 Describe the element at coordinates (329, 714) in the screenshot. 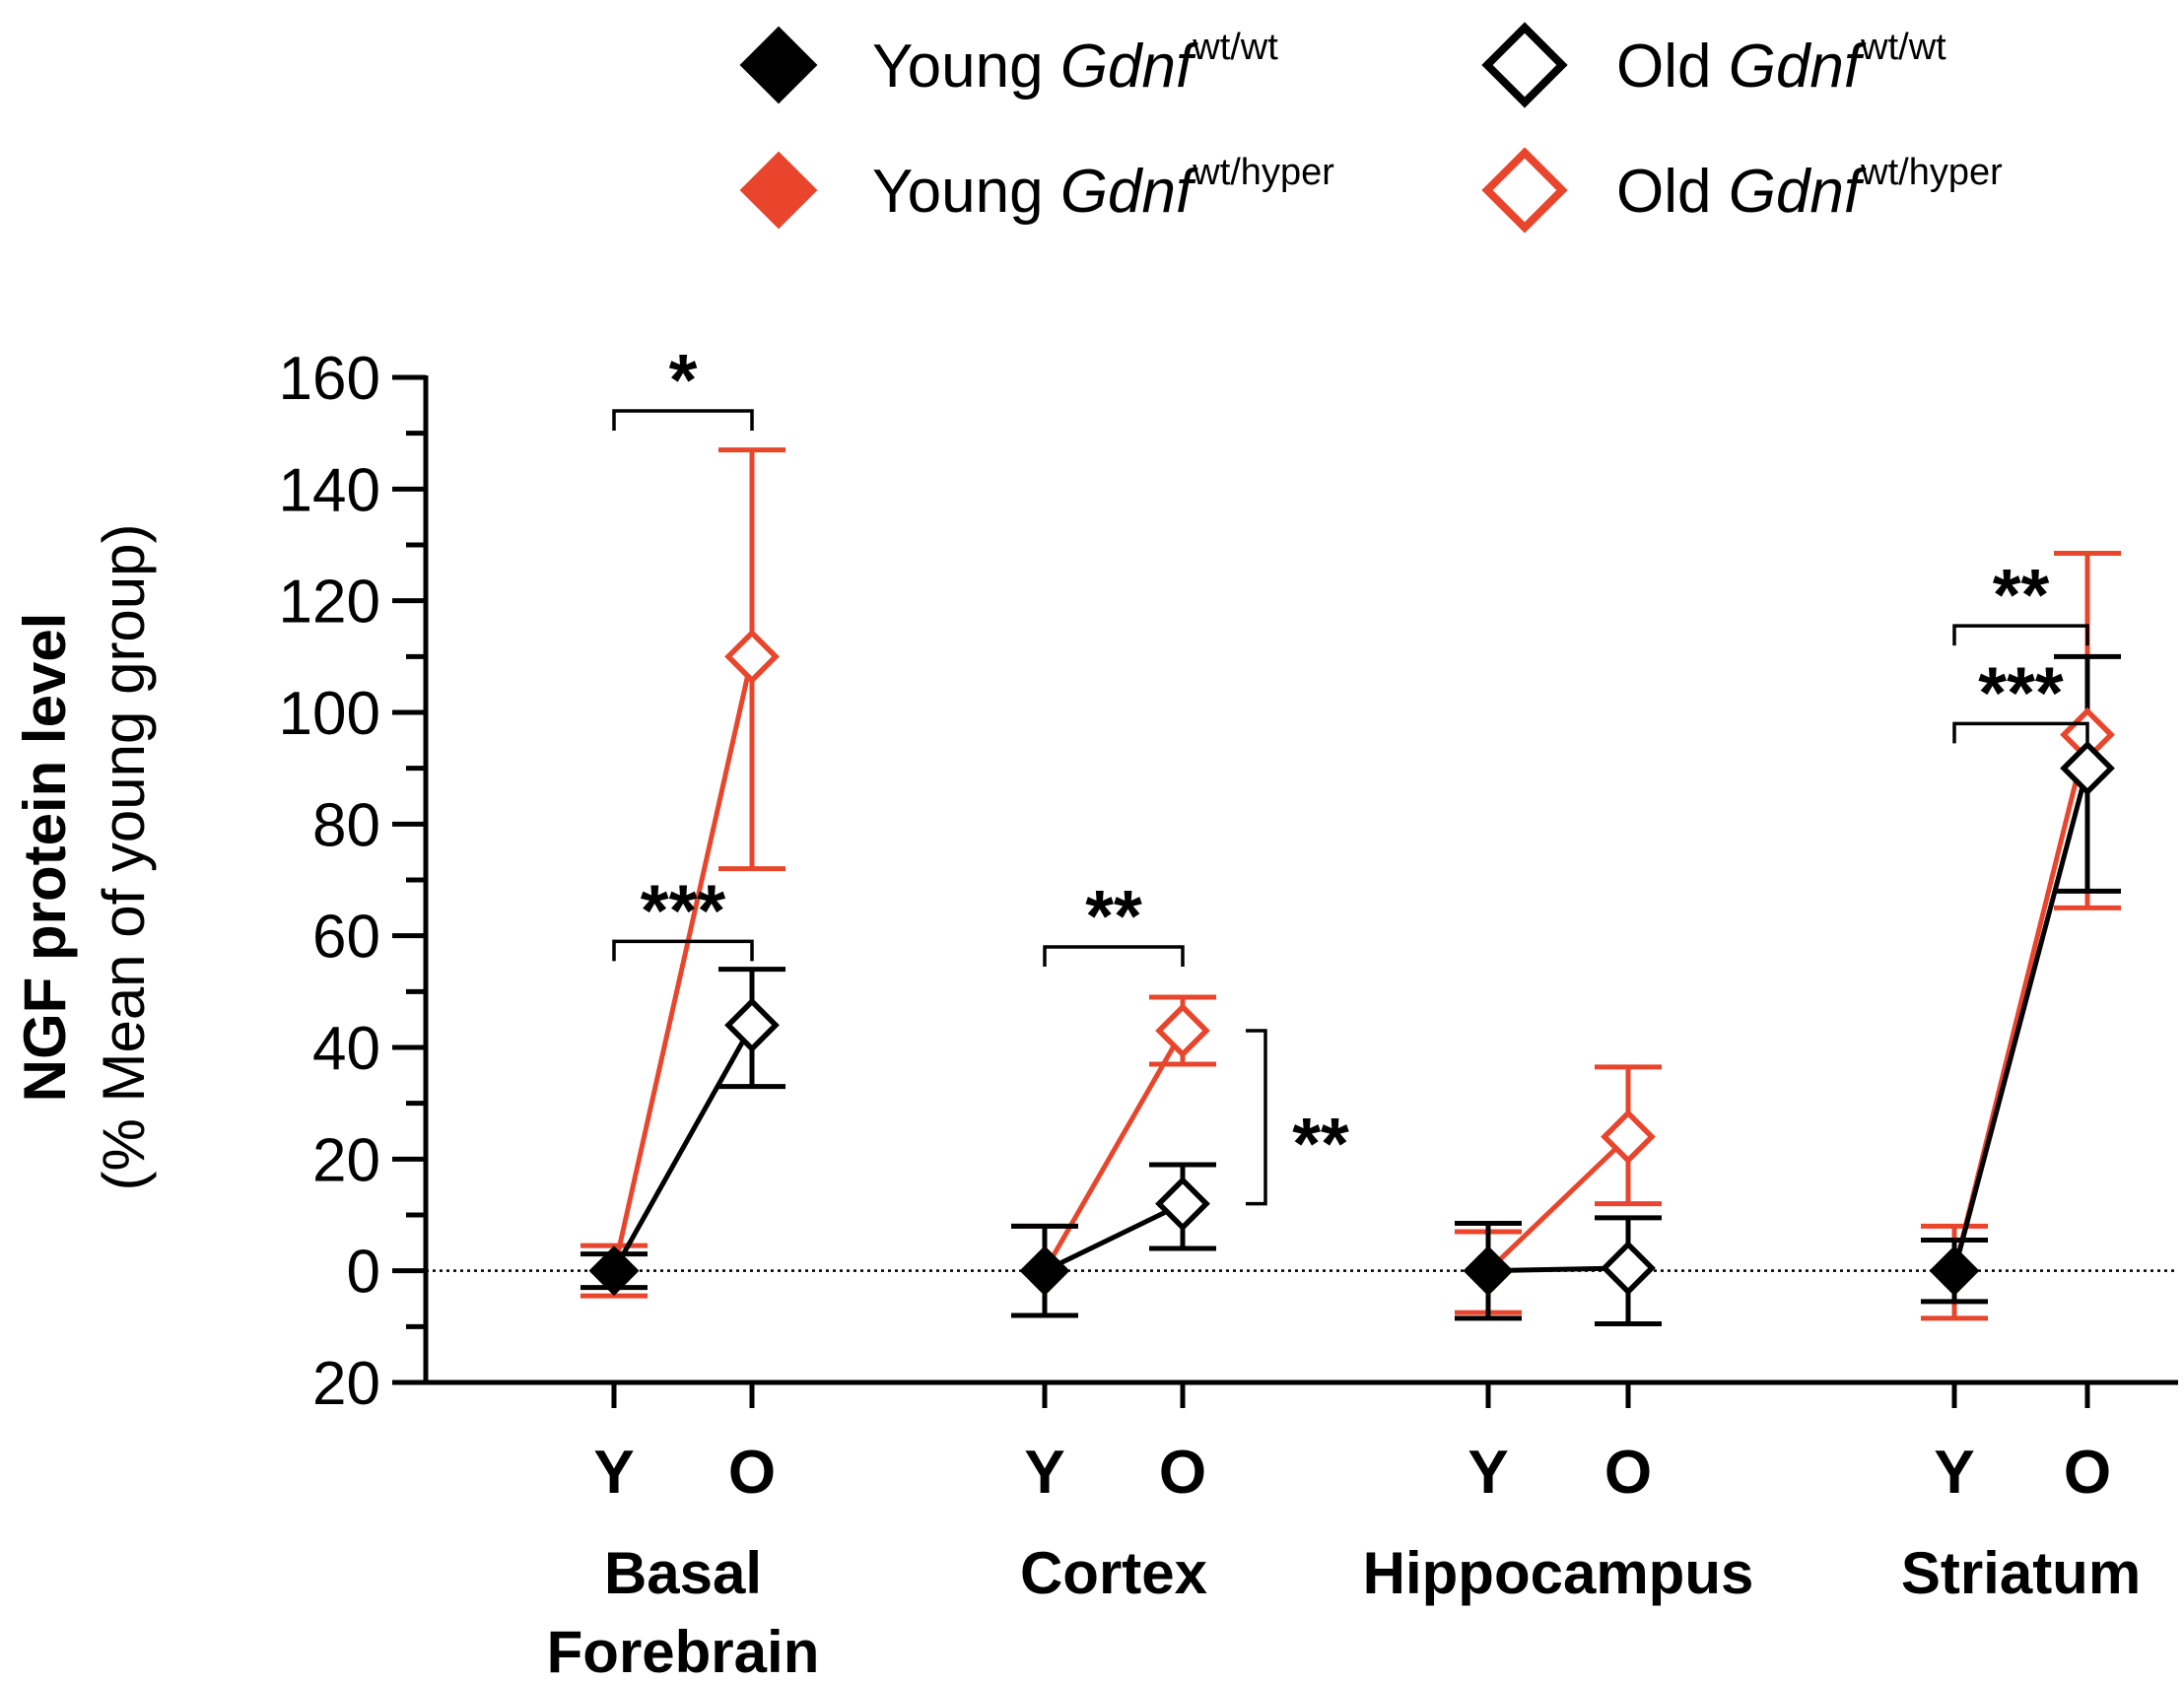

I see `y-tick-label: 100` at that location.